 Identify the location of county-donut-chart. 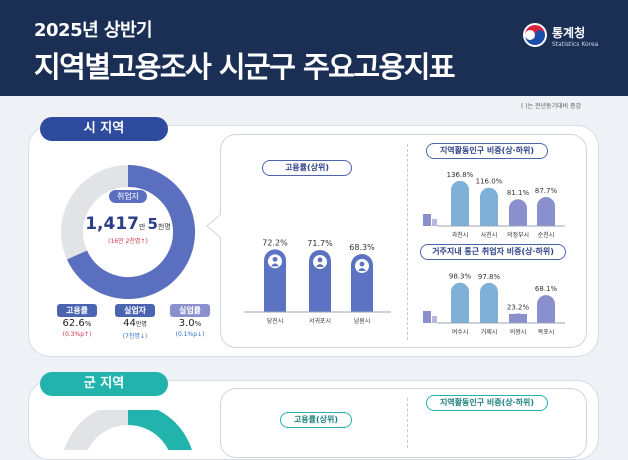
(128, 430).